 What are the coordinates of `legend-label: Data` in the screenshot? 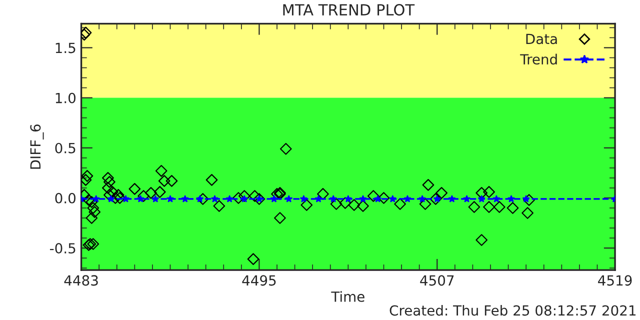 It's located at (541, 39).